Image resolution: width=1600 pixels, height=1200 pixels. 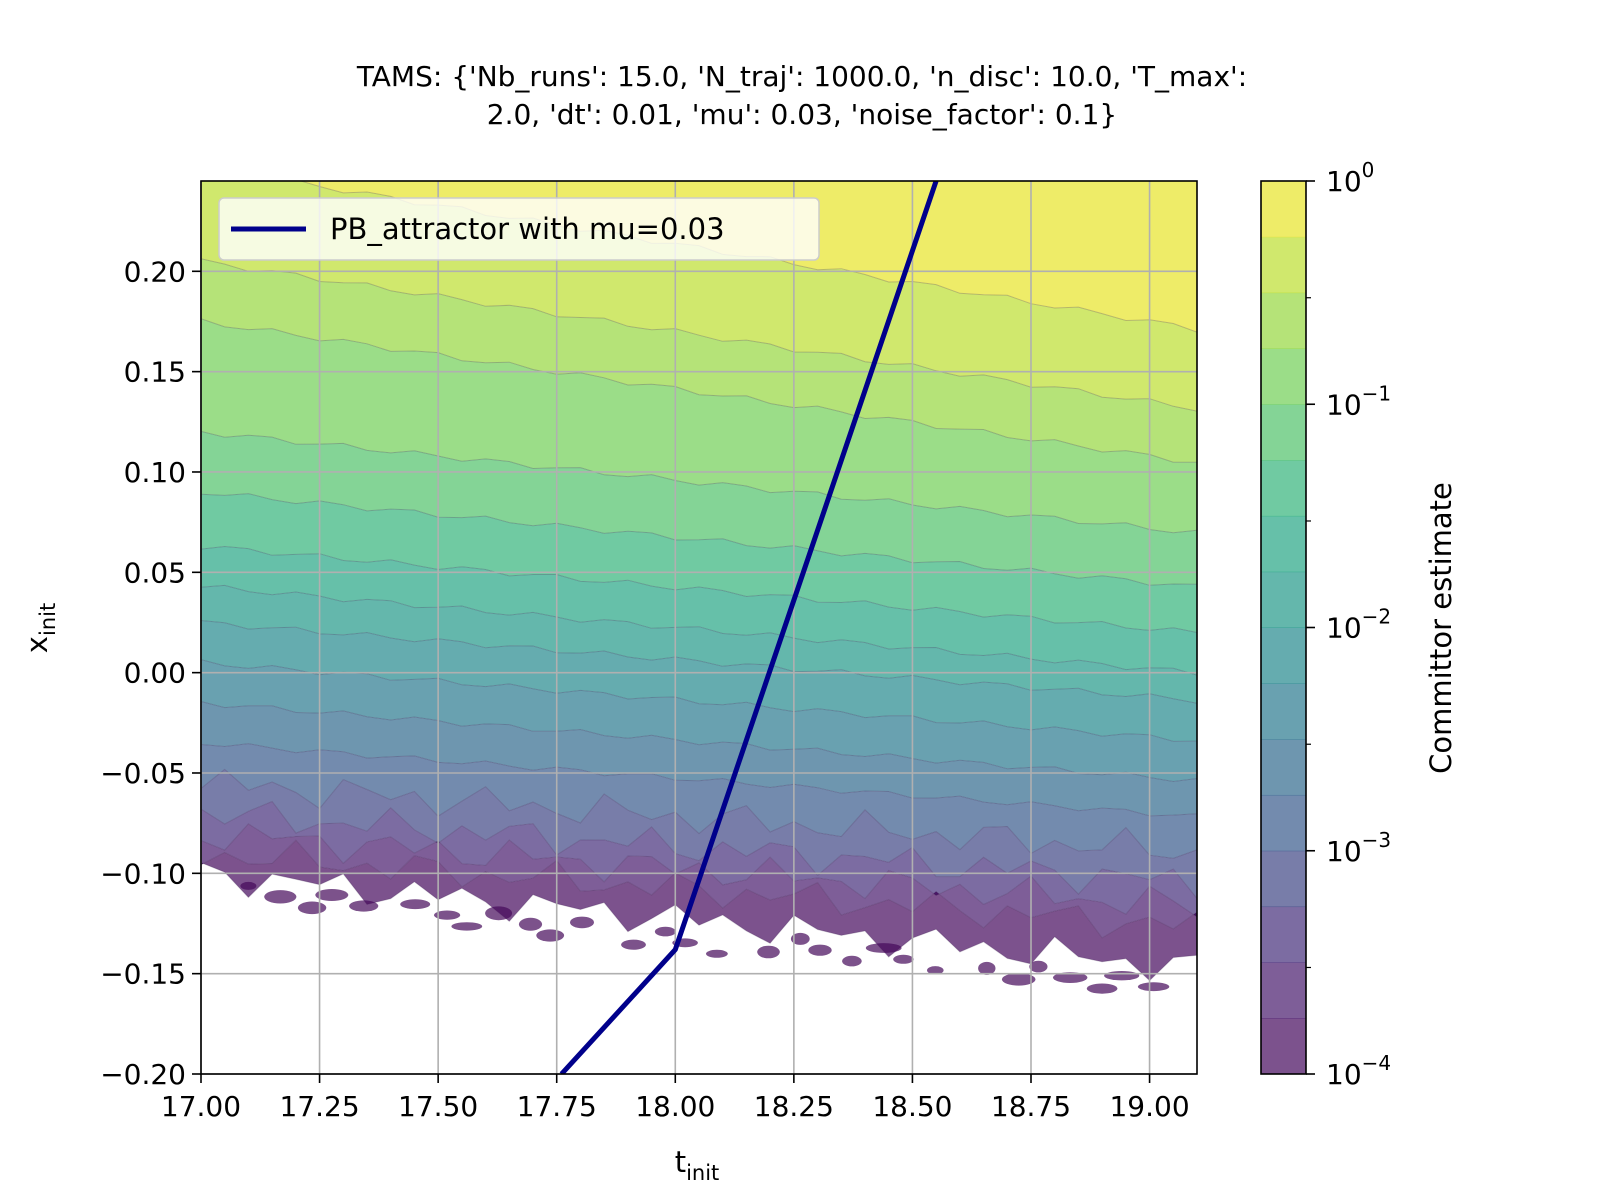 I want to click on y-axis-label: xinit, so click(x=40, y=628).